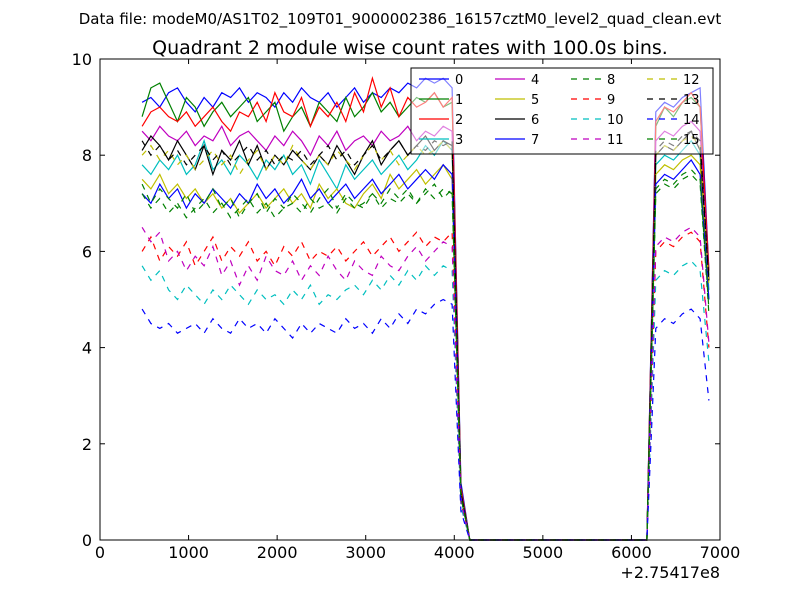 This screenshot has width=800, height=600. What do you see at coordinates (87, 155) in the screenshot?
I see `y-tick-label: 8` at bounding box center [87, 155].